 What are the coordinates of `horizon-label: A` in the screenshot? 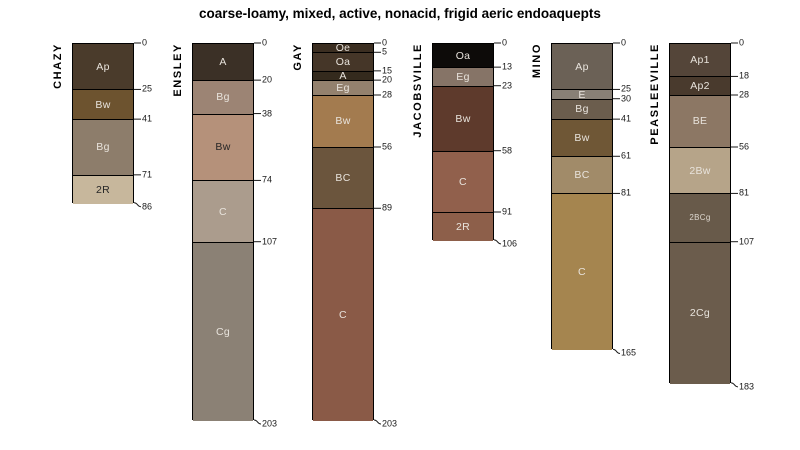 It's located at (343, 75).